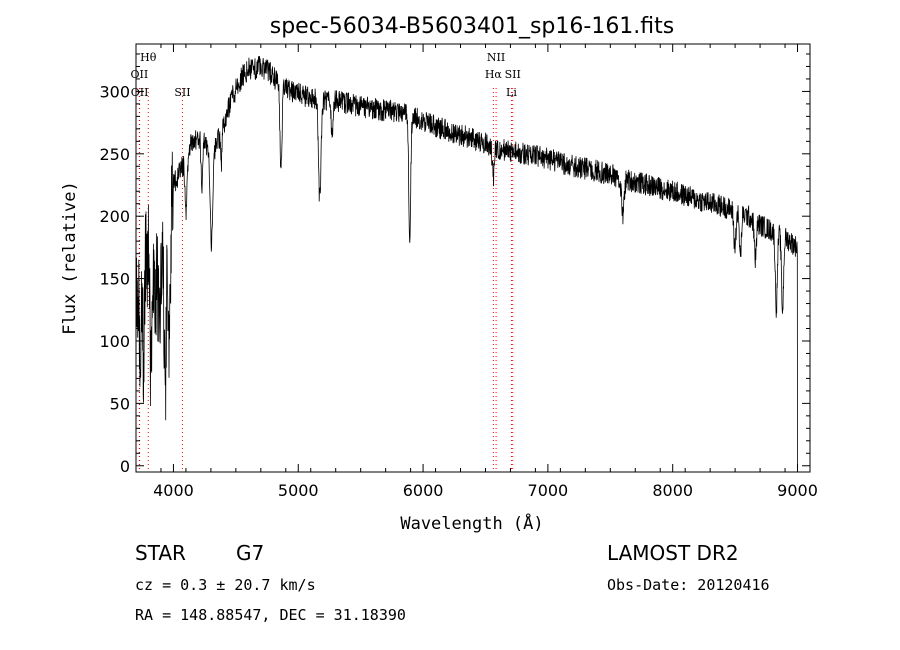  What do you see at coordinates (114, 91) in the screenshot?
I see `y-tick-label: 300` at bounding box center [114, 91].